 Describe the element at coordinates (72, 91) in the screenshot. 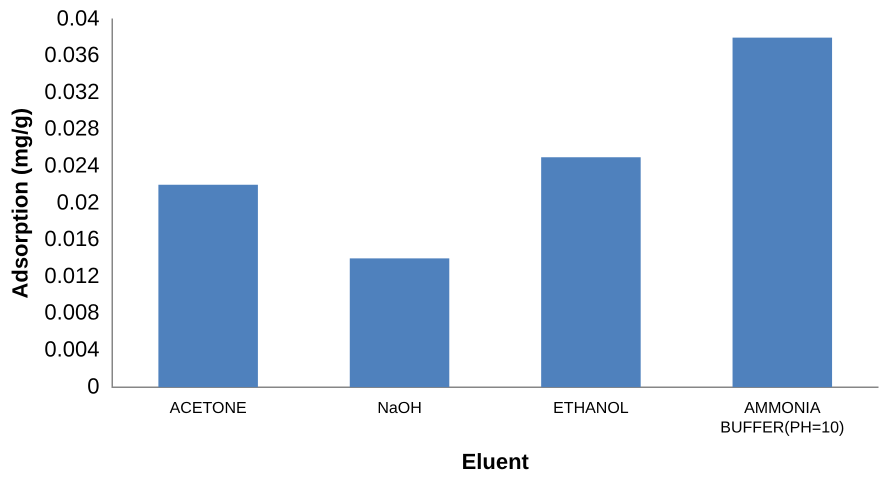

I see `y-tick-label: 0.032` at that location.